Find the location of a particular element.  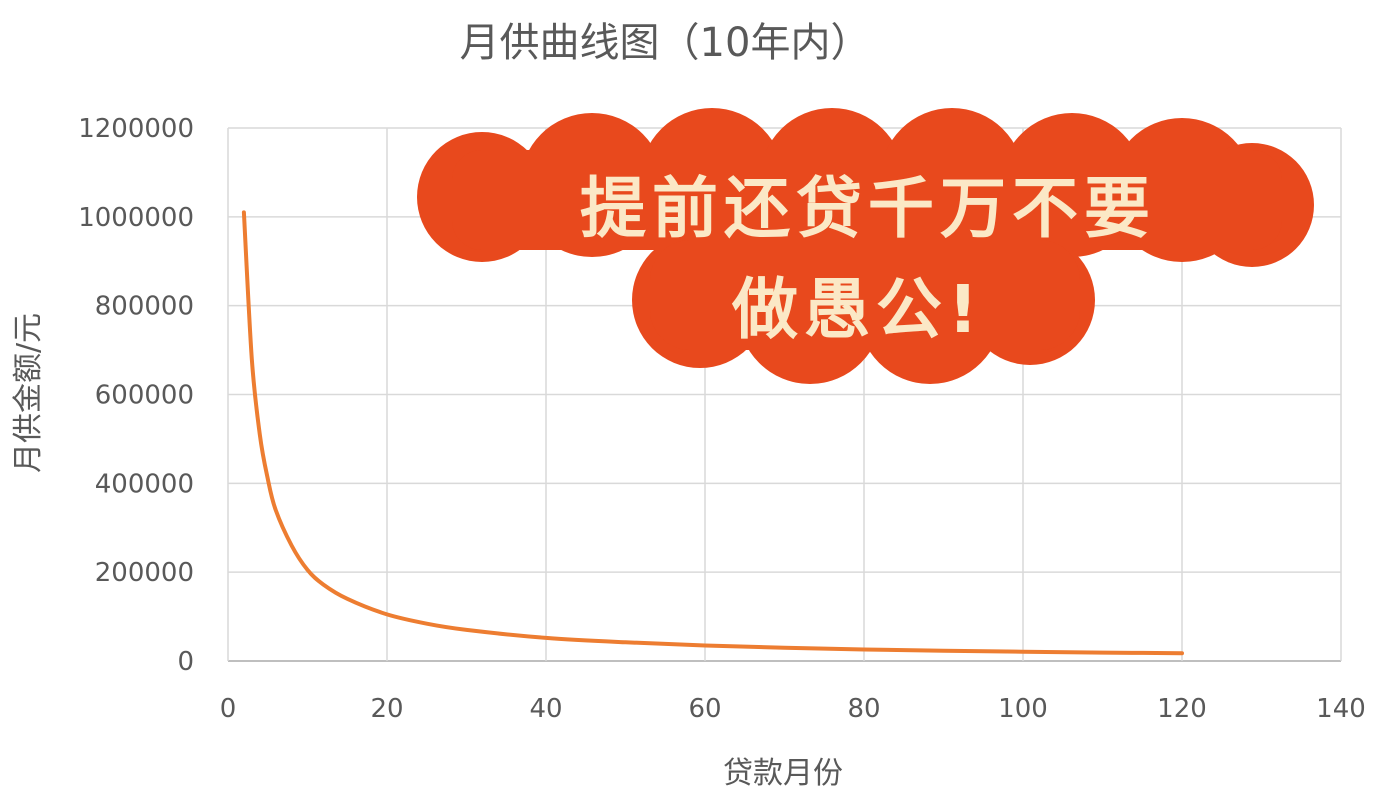

x-tick-label: 140 is located at coordinates (1341, 709).